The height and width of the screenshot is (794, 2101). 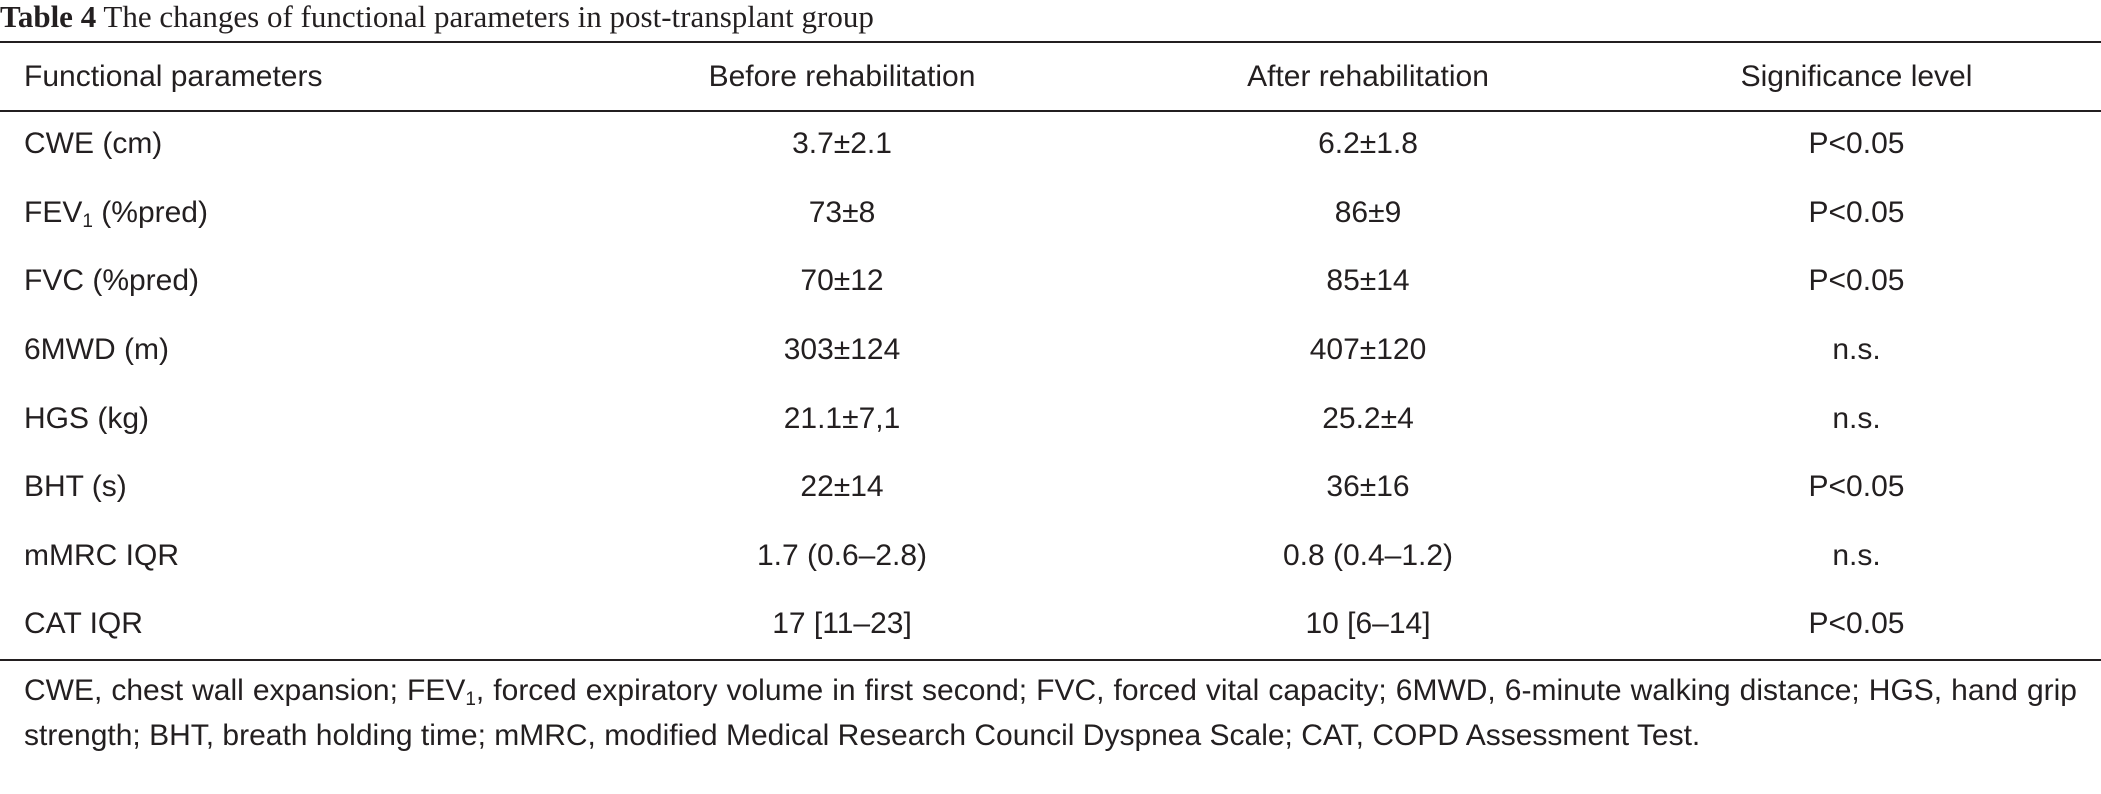 What do you see at coordinates (1050, 556) in the screenshot?
I see `table-row: mMRC IQR 1.7 (0.6–2.8) 0.8 (0.4–1.2) n.s.` at bounding box center [1050, 556].